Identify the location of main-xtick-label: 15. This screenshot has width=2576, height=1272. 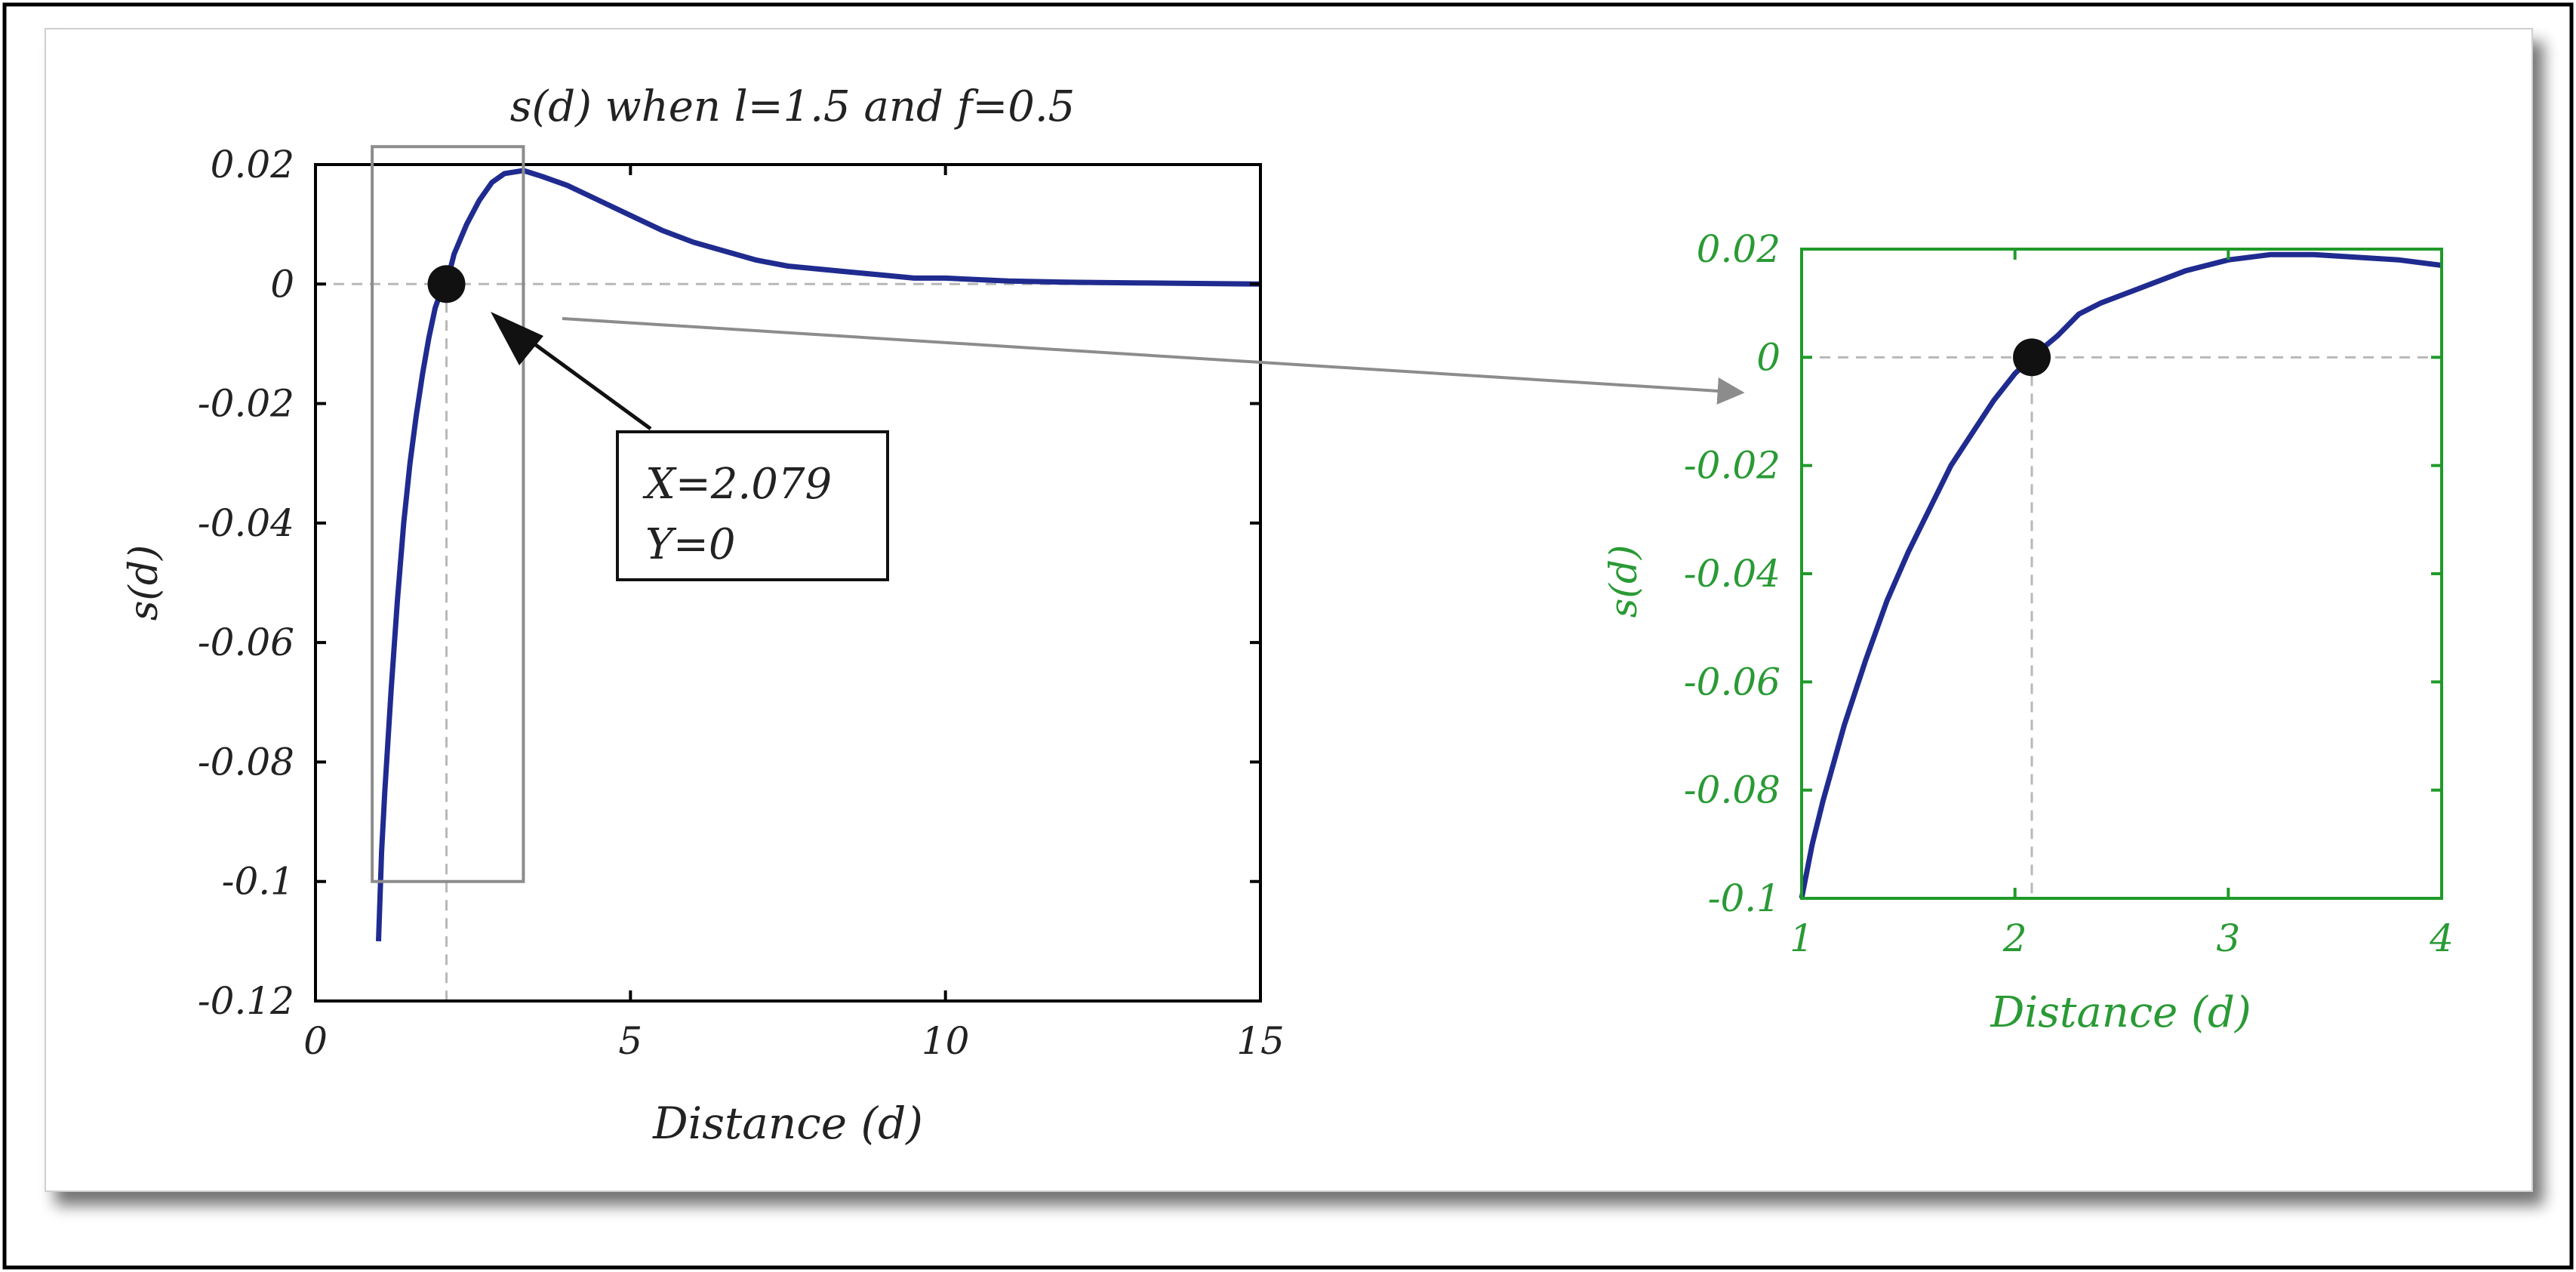
(1260, 1041).